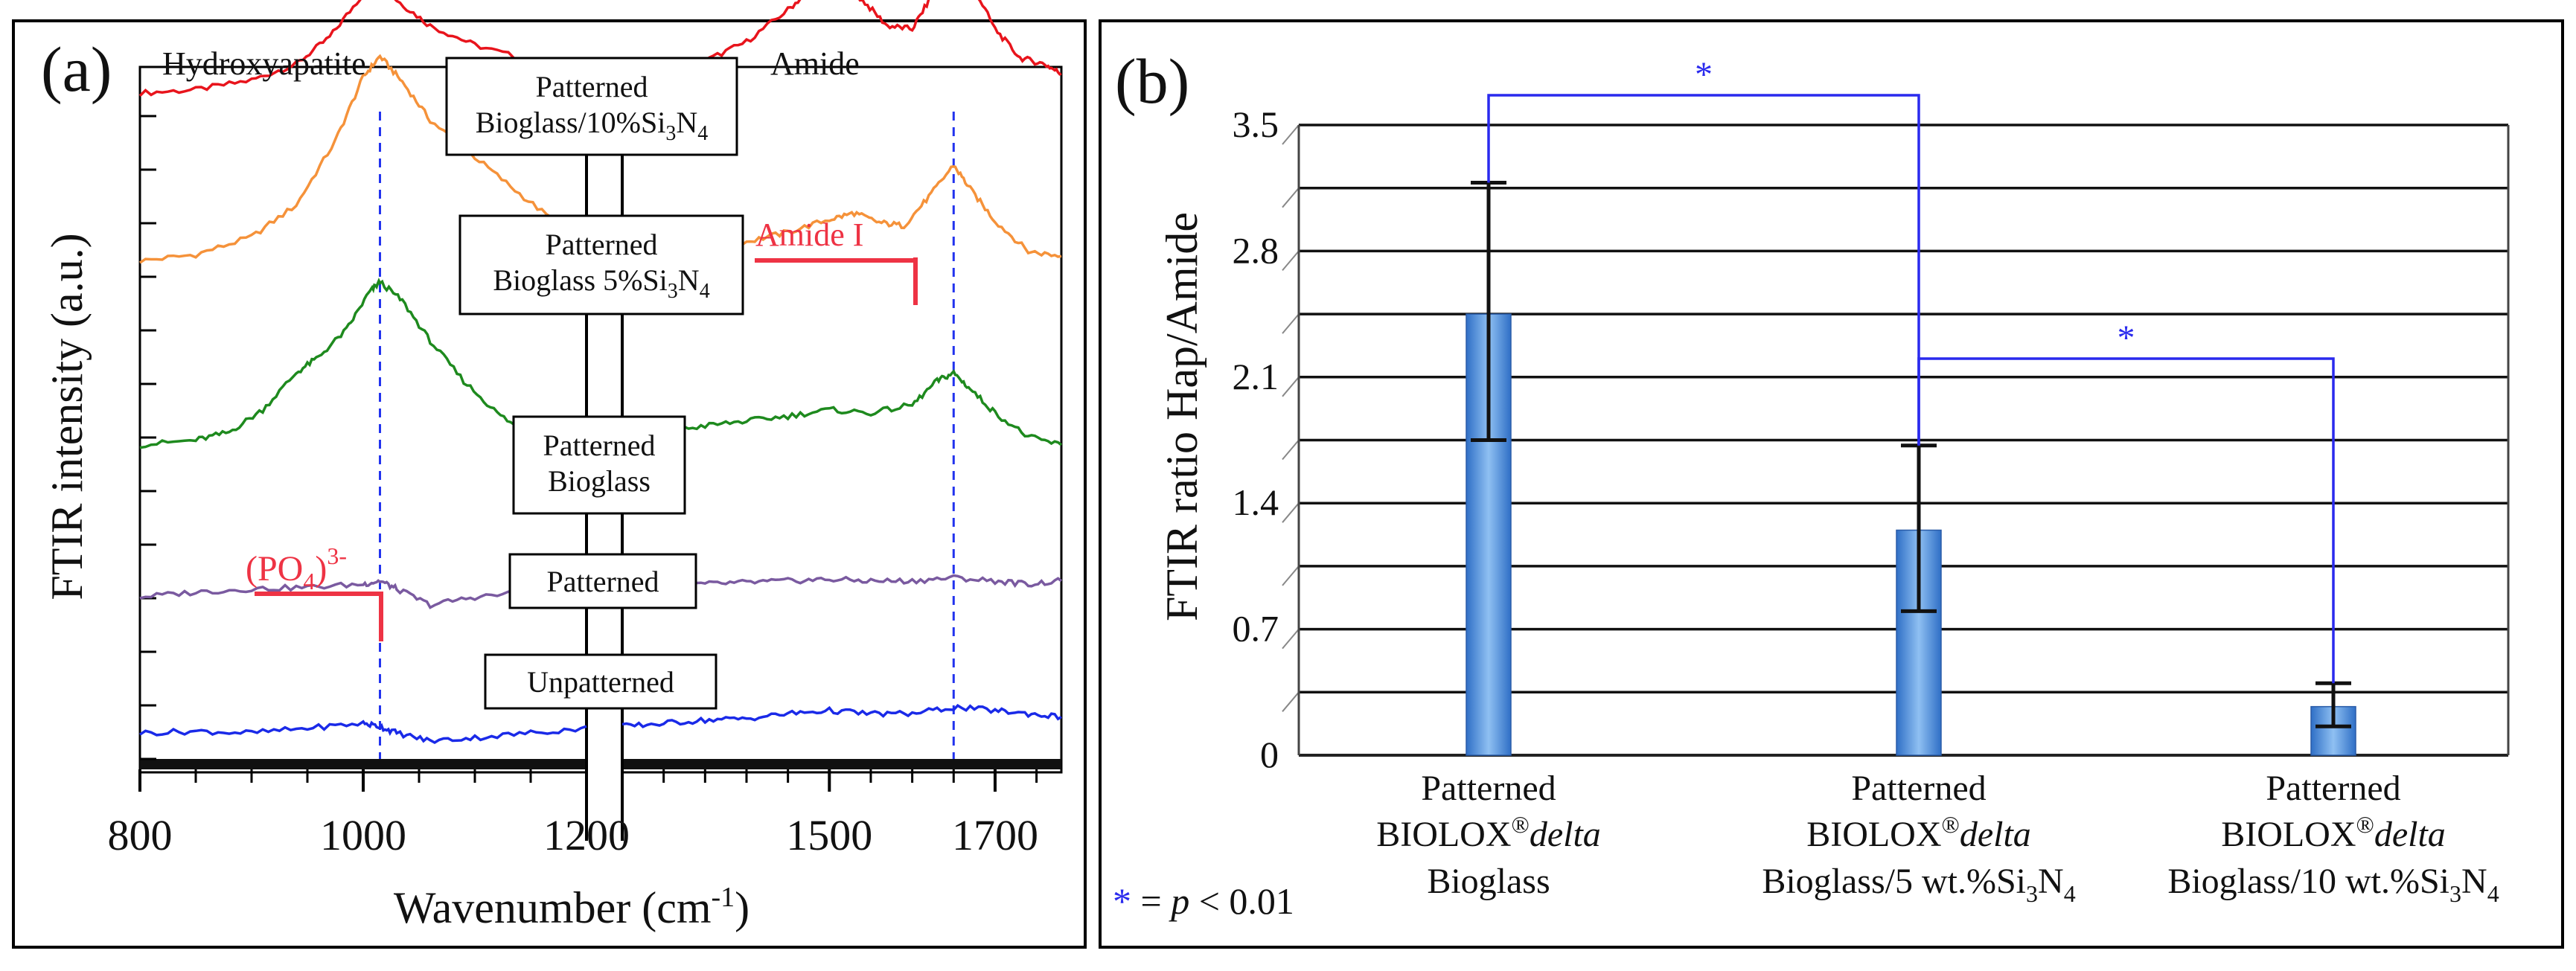 The width and height of the screenshot is (2576, 971). What do you see at coordinates (76, 69) in the screenshot?
I see `panel-a-label: (a)` at bounding box center [76, 69].